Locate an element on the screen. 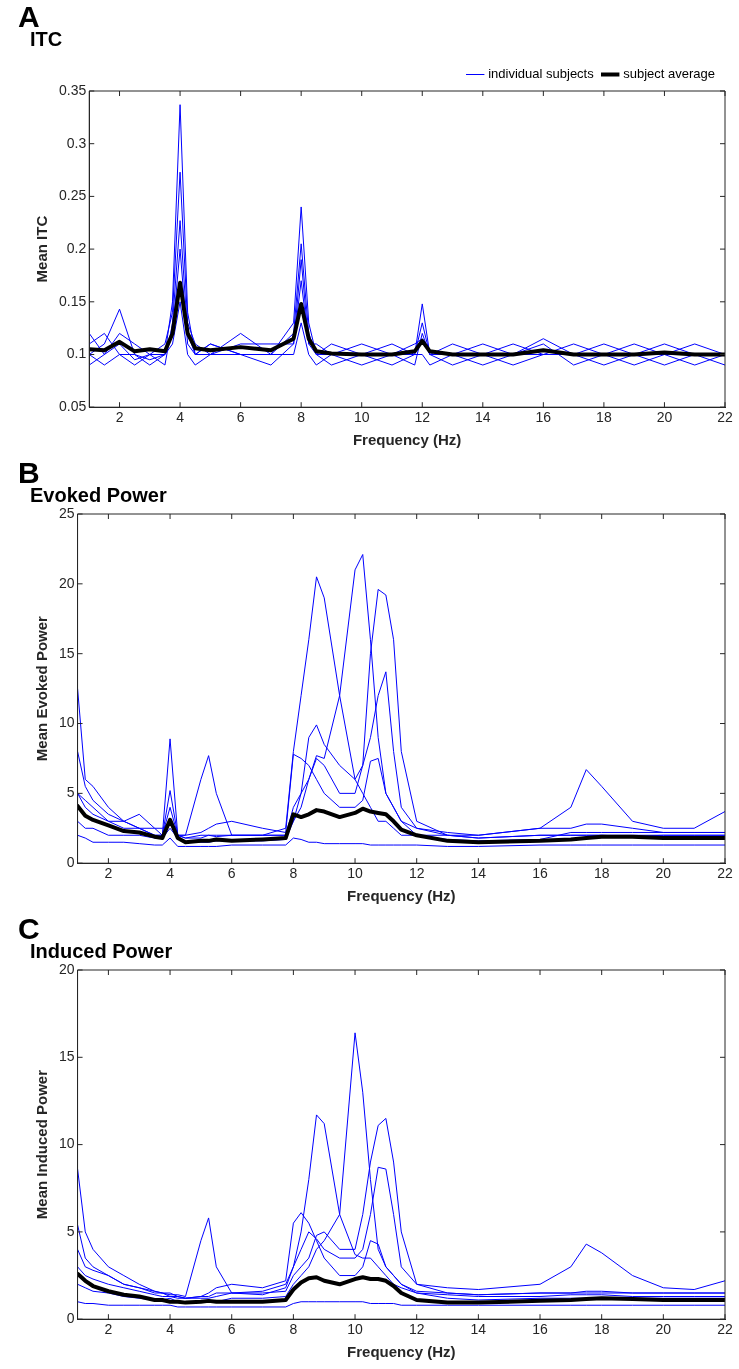  y-tick-label: 0.1 is located at coordinates (76, 353).